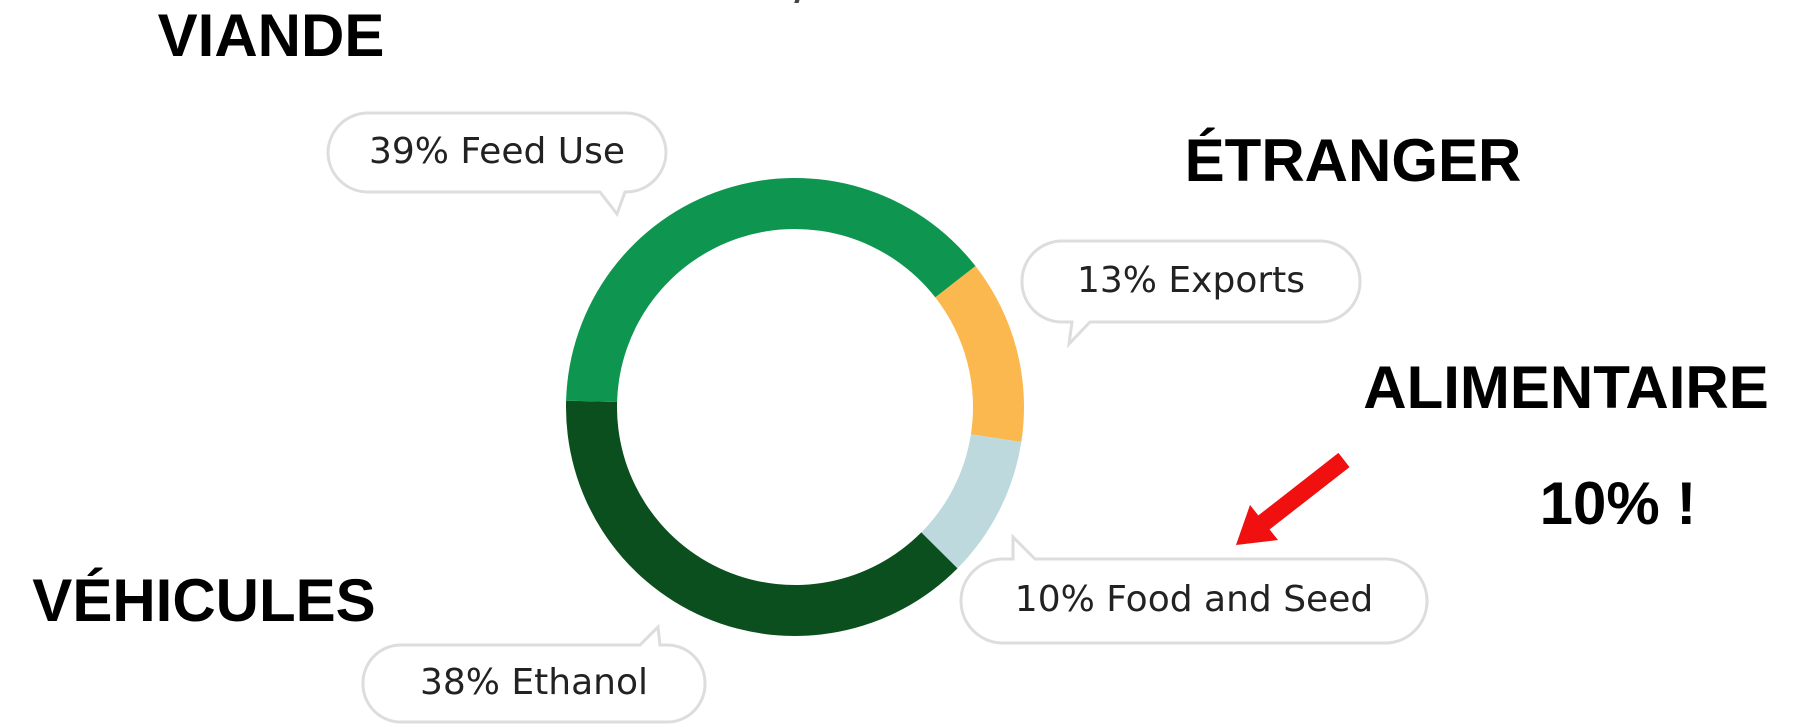 The height and width of the screenshot is (727, 1816). I want to click on annotation: ÉTRANGER, so click(1353, 160).